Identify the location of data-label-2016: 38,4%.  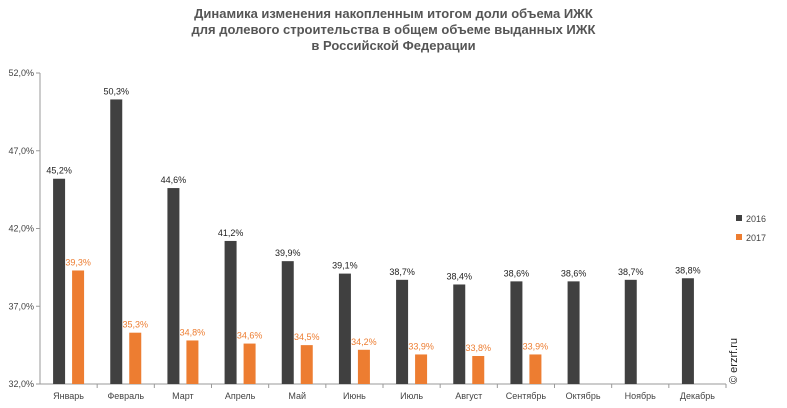
(459, 276).